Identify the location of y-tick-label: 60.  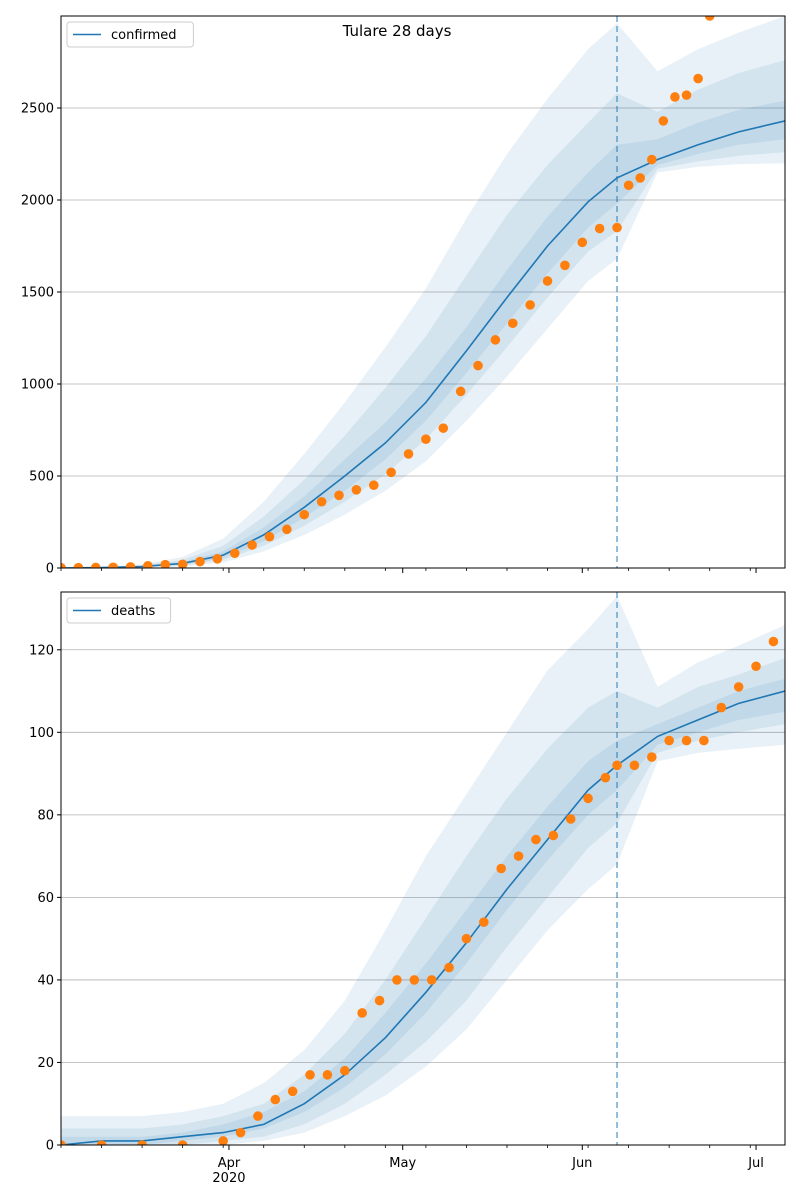
(45, 898).